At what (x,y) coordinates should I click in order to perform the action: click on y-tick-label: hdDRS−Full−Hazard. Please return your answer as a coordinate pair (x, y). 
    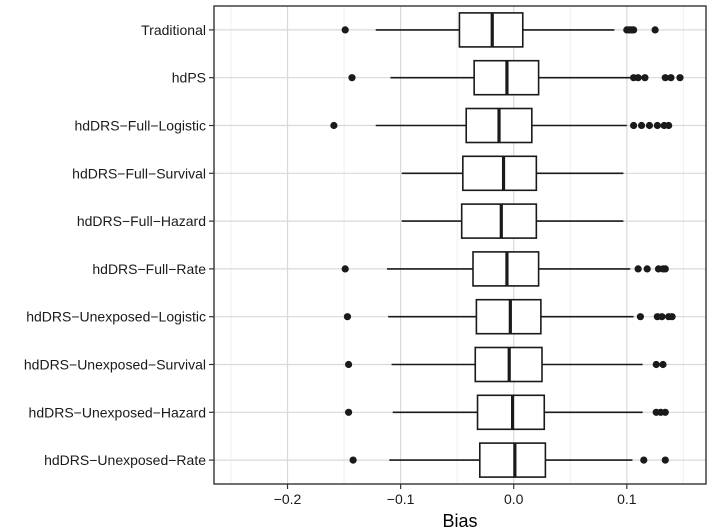
    Looking at the image, I should click on (141, 221).